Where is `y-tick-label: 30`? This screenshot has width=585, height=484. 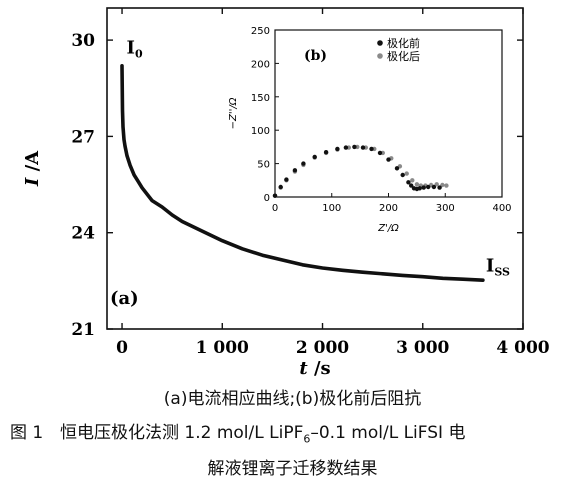
y-tick-label: 30 is located at coordinates (83, 41).